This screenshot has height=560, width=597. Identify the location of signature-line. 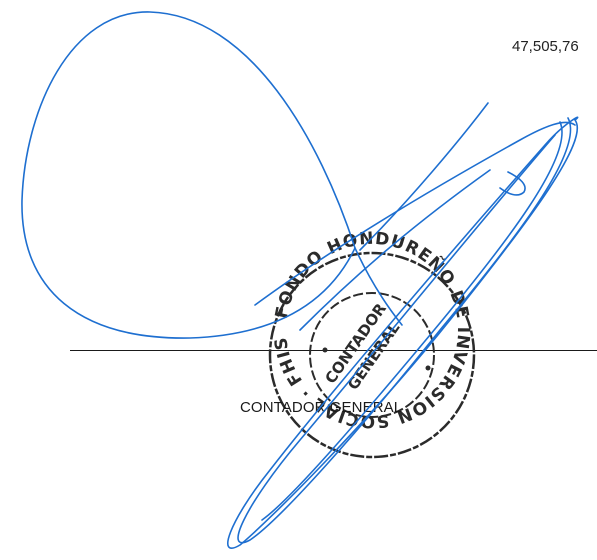
(333, 350).